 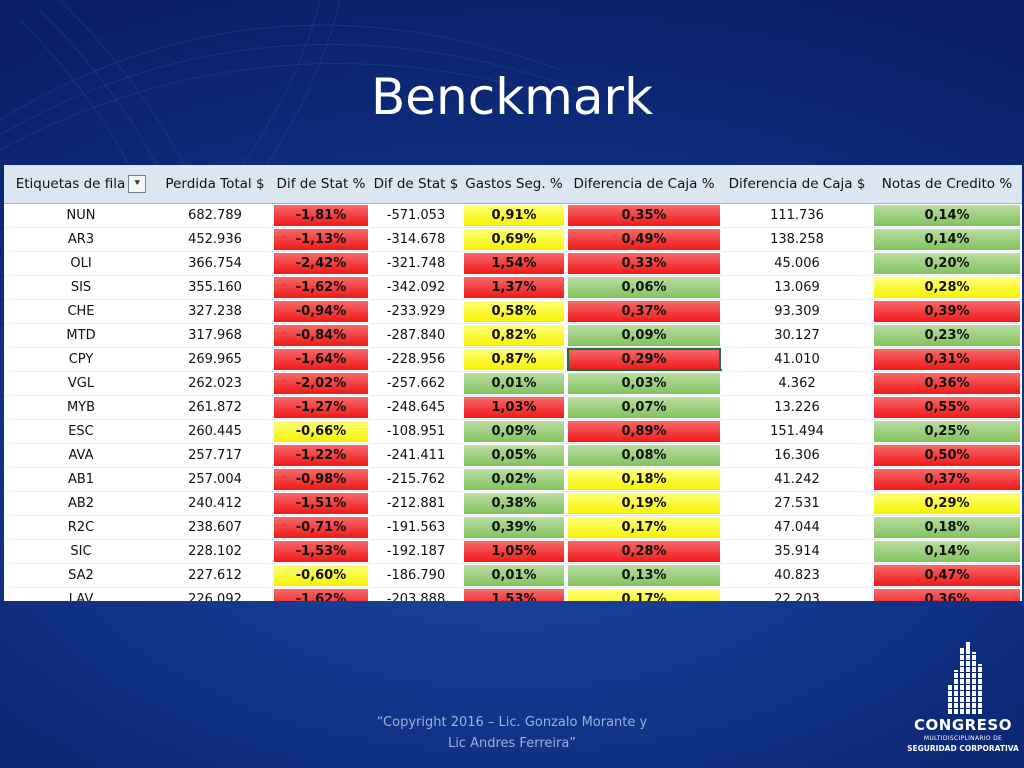 What do you see at coordinates (797, 407) in the screenshot?
I see `cell-dif-caja-usd: 13.226` at bounding box center [797, 407].